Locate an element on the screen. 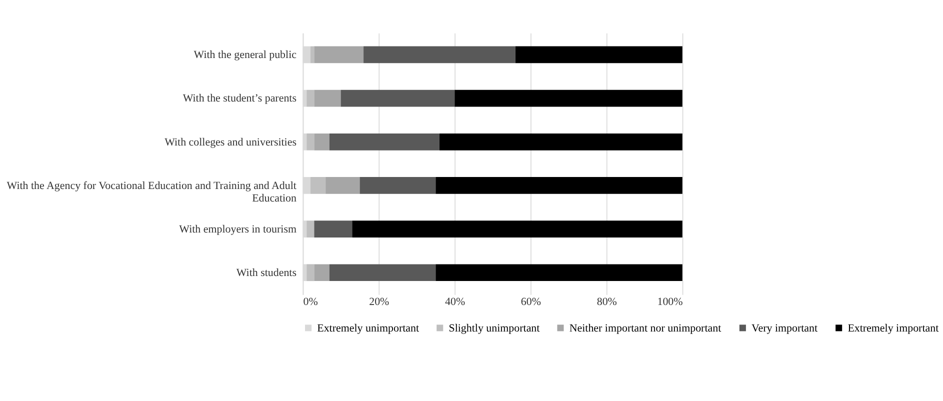 The height and width of the screenshot is (401, 943). legend-label: Slightly unimportant is located at coordinates (494, 328).